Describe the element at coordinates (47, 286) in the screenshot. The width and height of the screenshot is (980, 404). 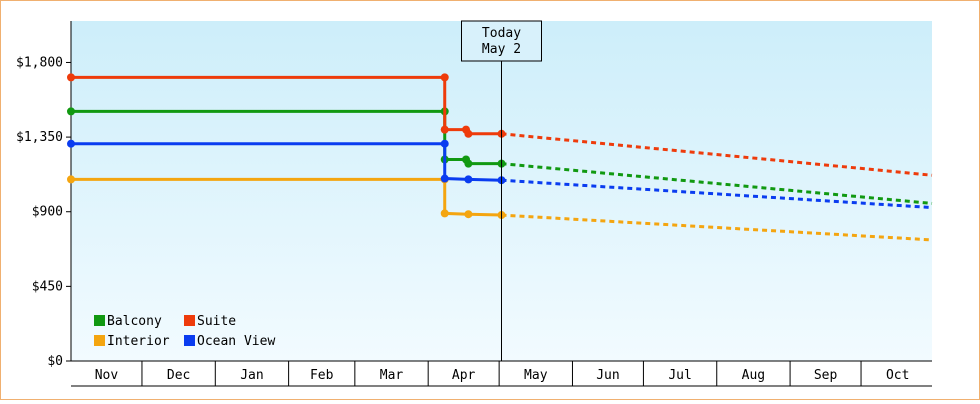
I see `y-tick-label: $450` at that location.